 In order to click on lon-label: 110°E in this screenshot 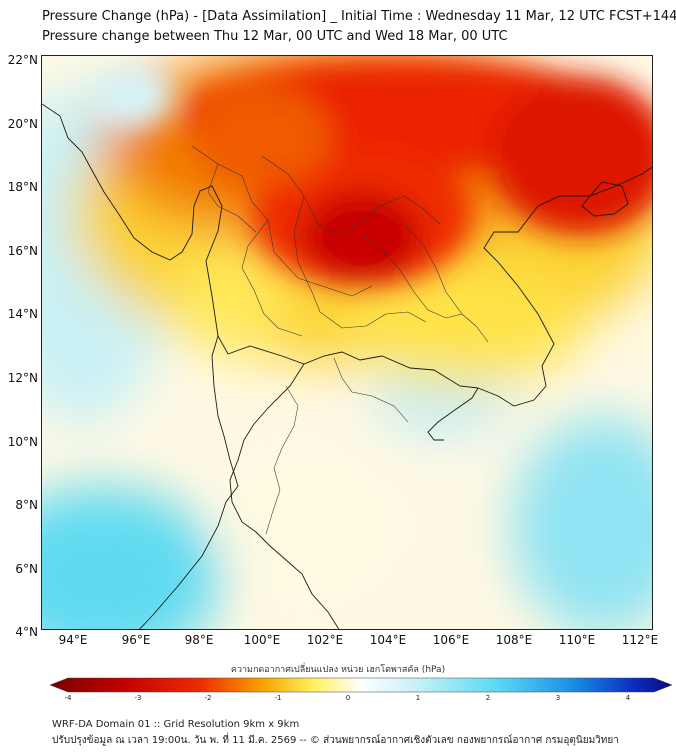, I will do `click(577, 640)`.